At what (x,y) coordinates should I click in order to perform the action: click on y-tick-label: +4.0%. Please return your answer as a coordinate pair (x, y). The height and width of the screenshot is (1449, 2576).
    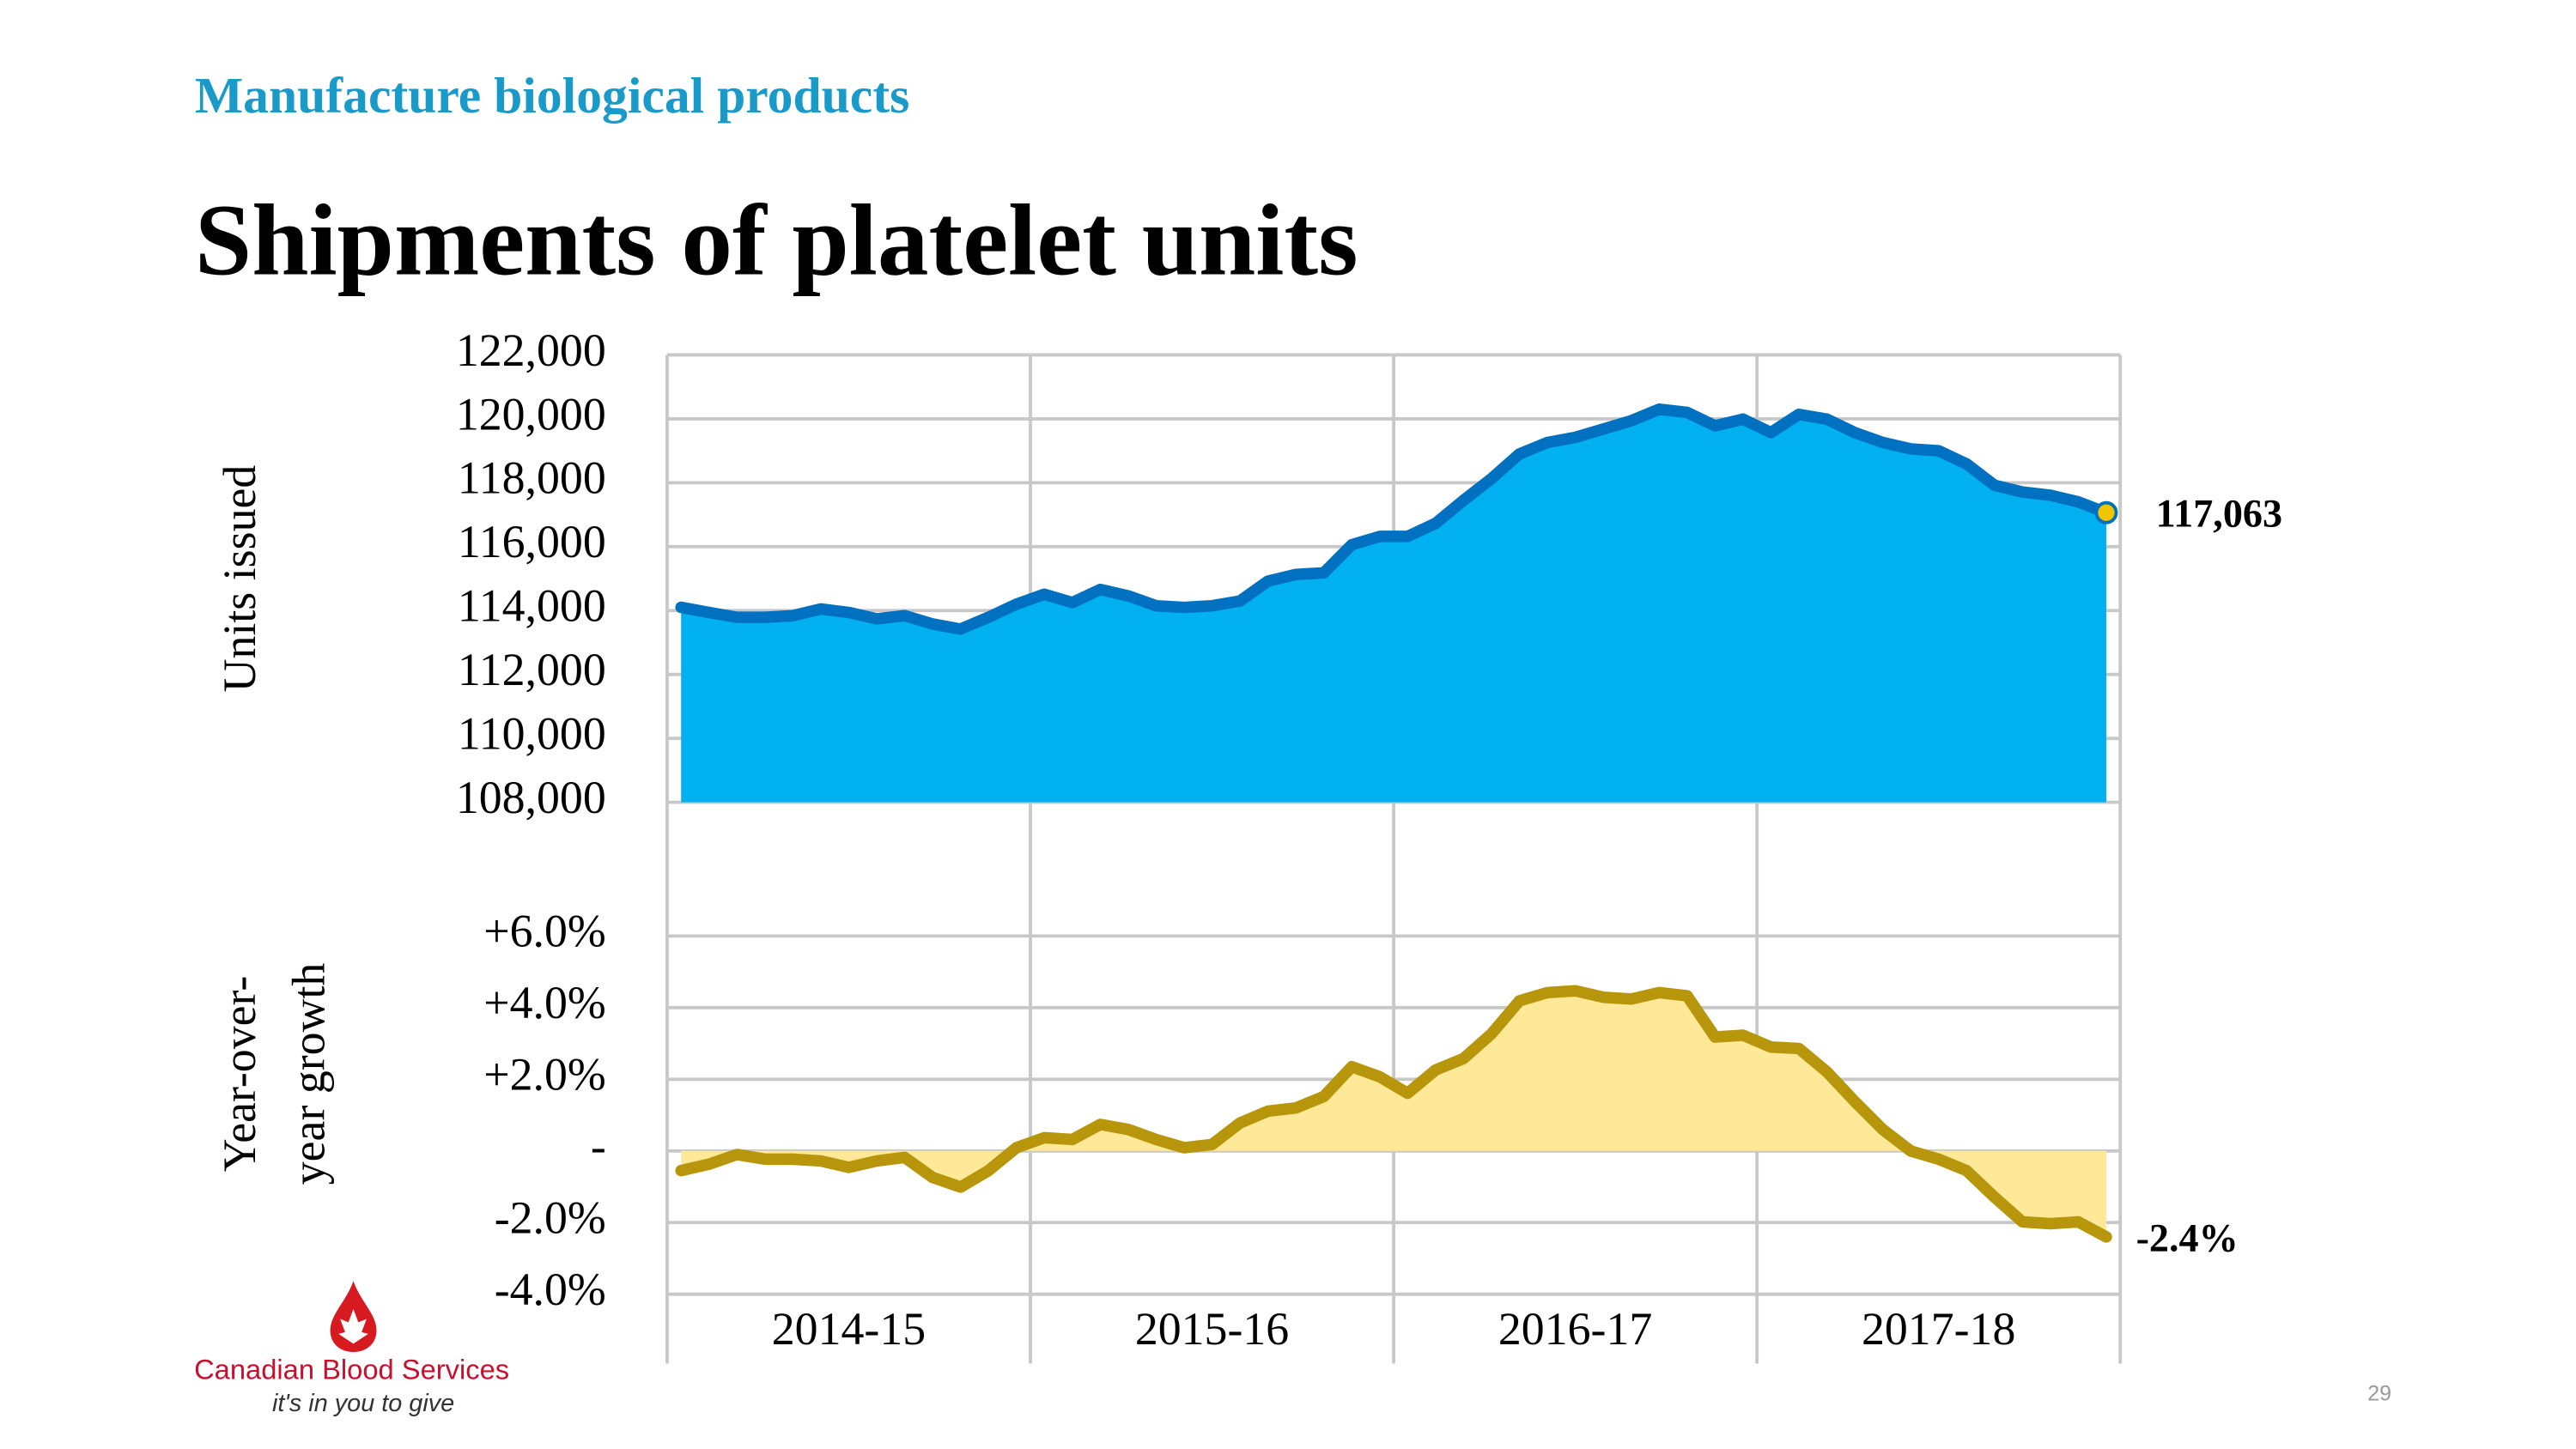
    Looking at the image, I should click on (544, 1002).